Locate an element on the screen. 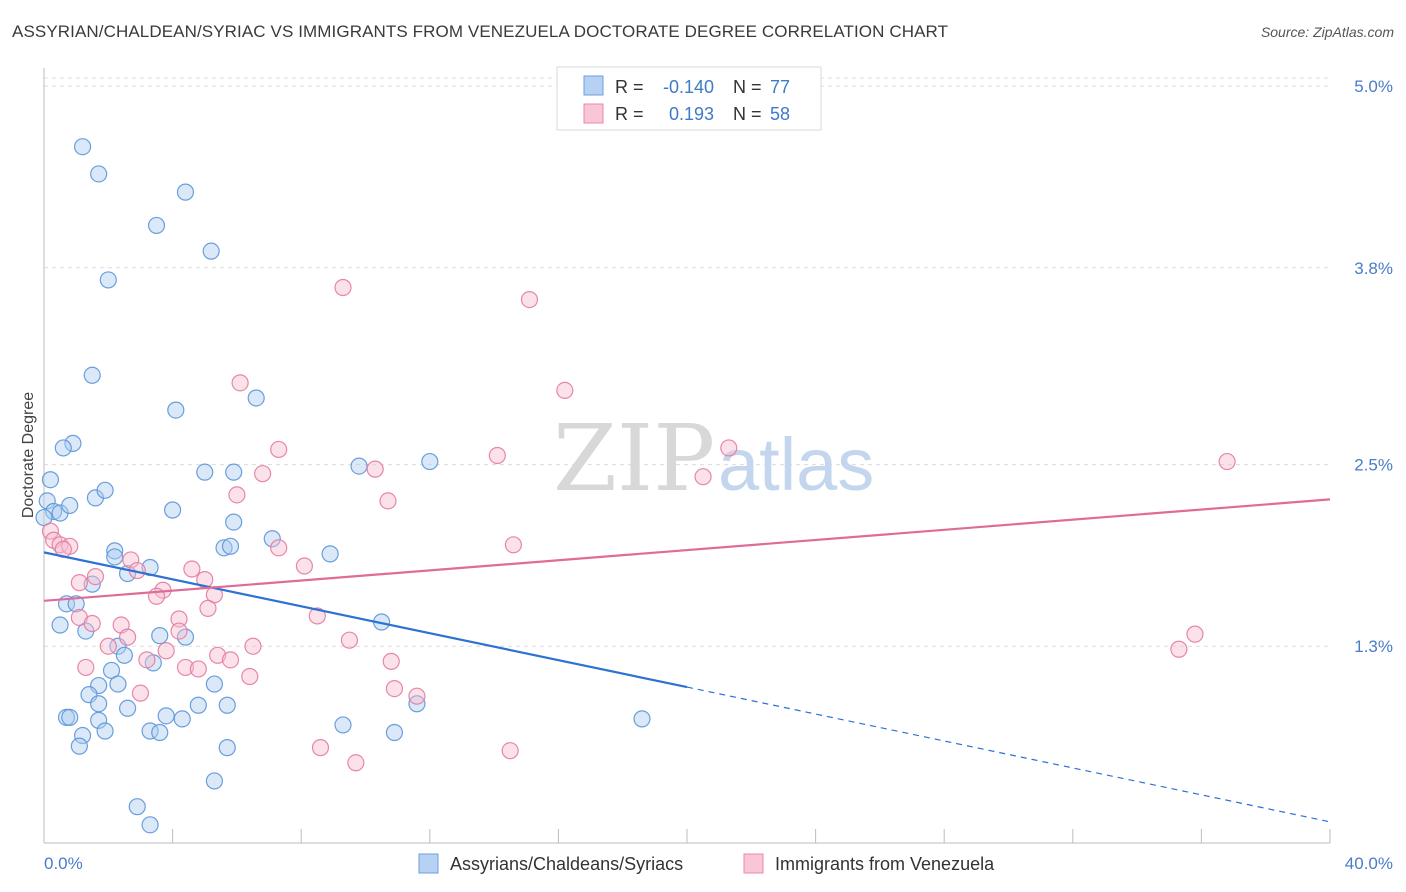 Image resolution: width=1406 pixels, height=892 pixels. legend-r-label-1: R = is located at coordinates (629, 87).